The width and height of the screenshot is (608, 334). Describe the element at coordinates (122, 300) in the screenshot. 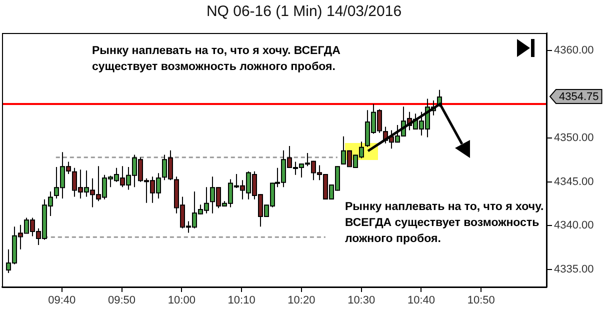

I see `x-tick-label: 09:50` at that location.